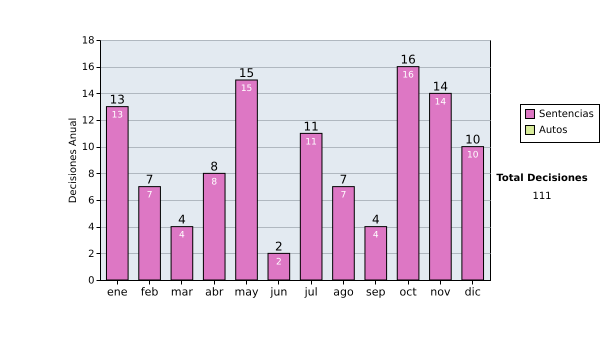 This screenshot has height=340, width=600. Describe the element at coordinates (440, 102) in the screenshot. I see `annotation: 14` at that location.